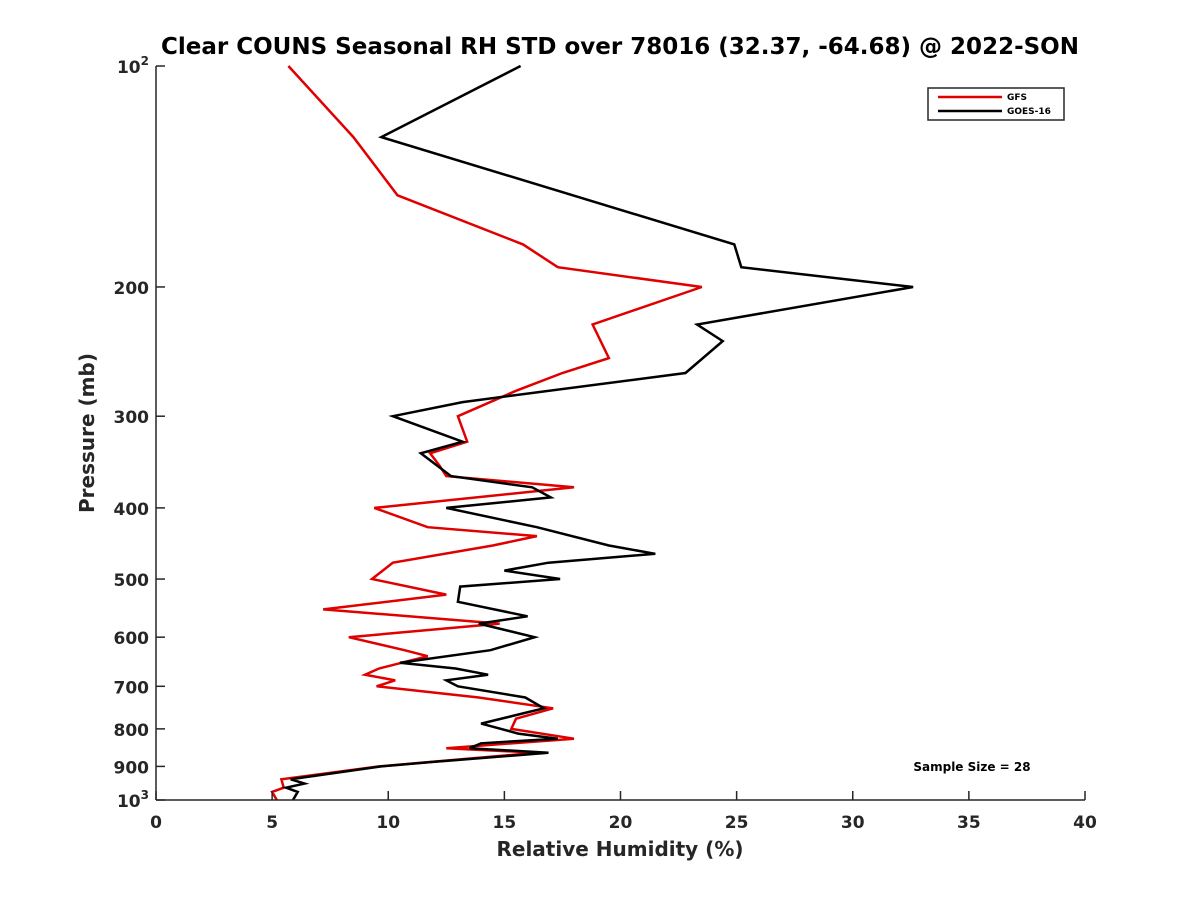 Image resolution: width=1200 pixels, height=900 pixels. What do you see at coordinates (505, 823) in the screenshot?
I see `x-tick-label: 15` at bounding box center [505, 823].